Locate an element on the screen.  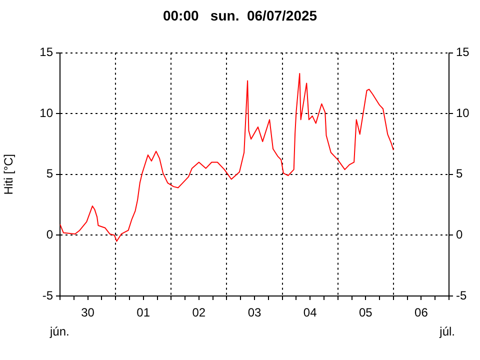
y-axis-title: Hiti [°C] is located at coordinates (9, 174).